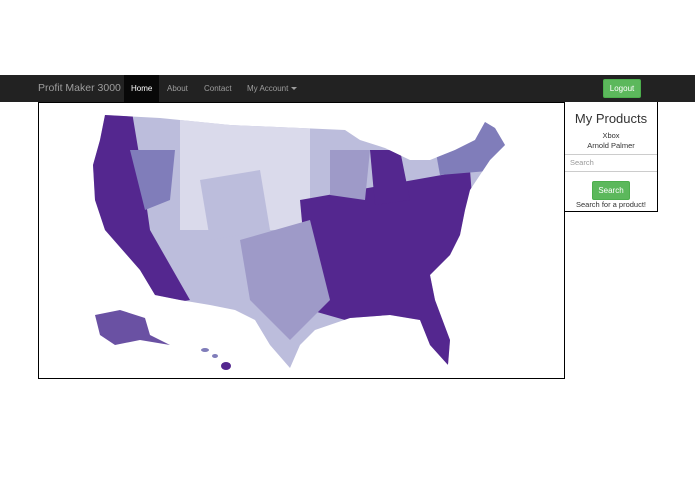  Describe the element at coordinates (582, 162) in the screenshot. I see `search-placeholder: Search` at that location.